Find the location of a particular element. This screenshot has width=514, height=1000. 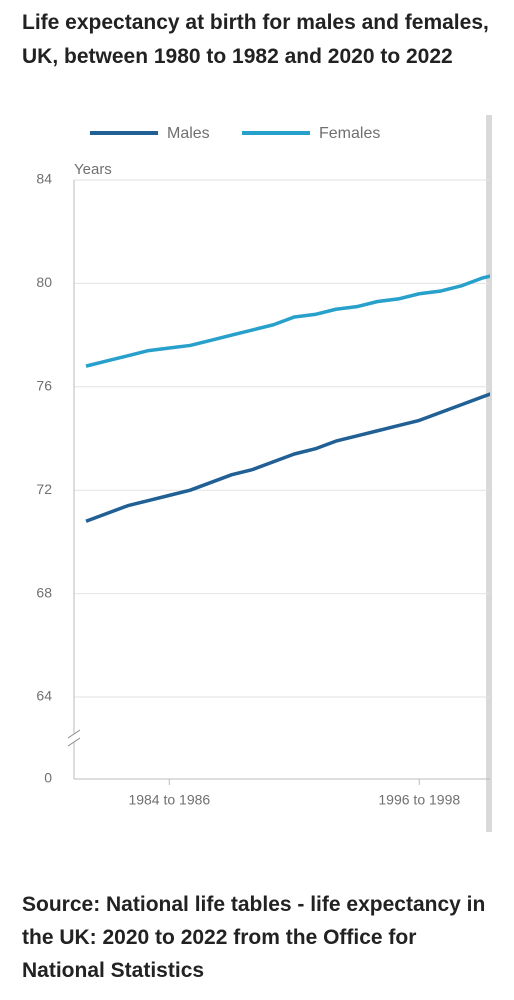

y-tick-label: 64 is located at coordinates (44, 696).